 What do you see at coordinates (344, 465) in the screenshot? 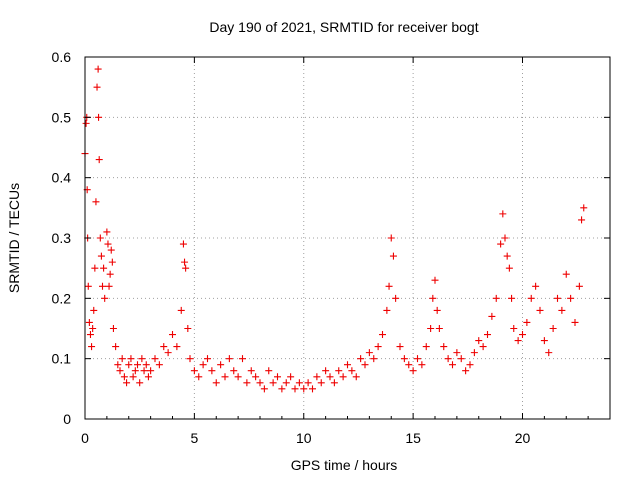
I see `x-axis-label: GPS time / hours` at bounding box center [344, 465].